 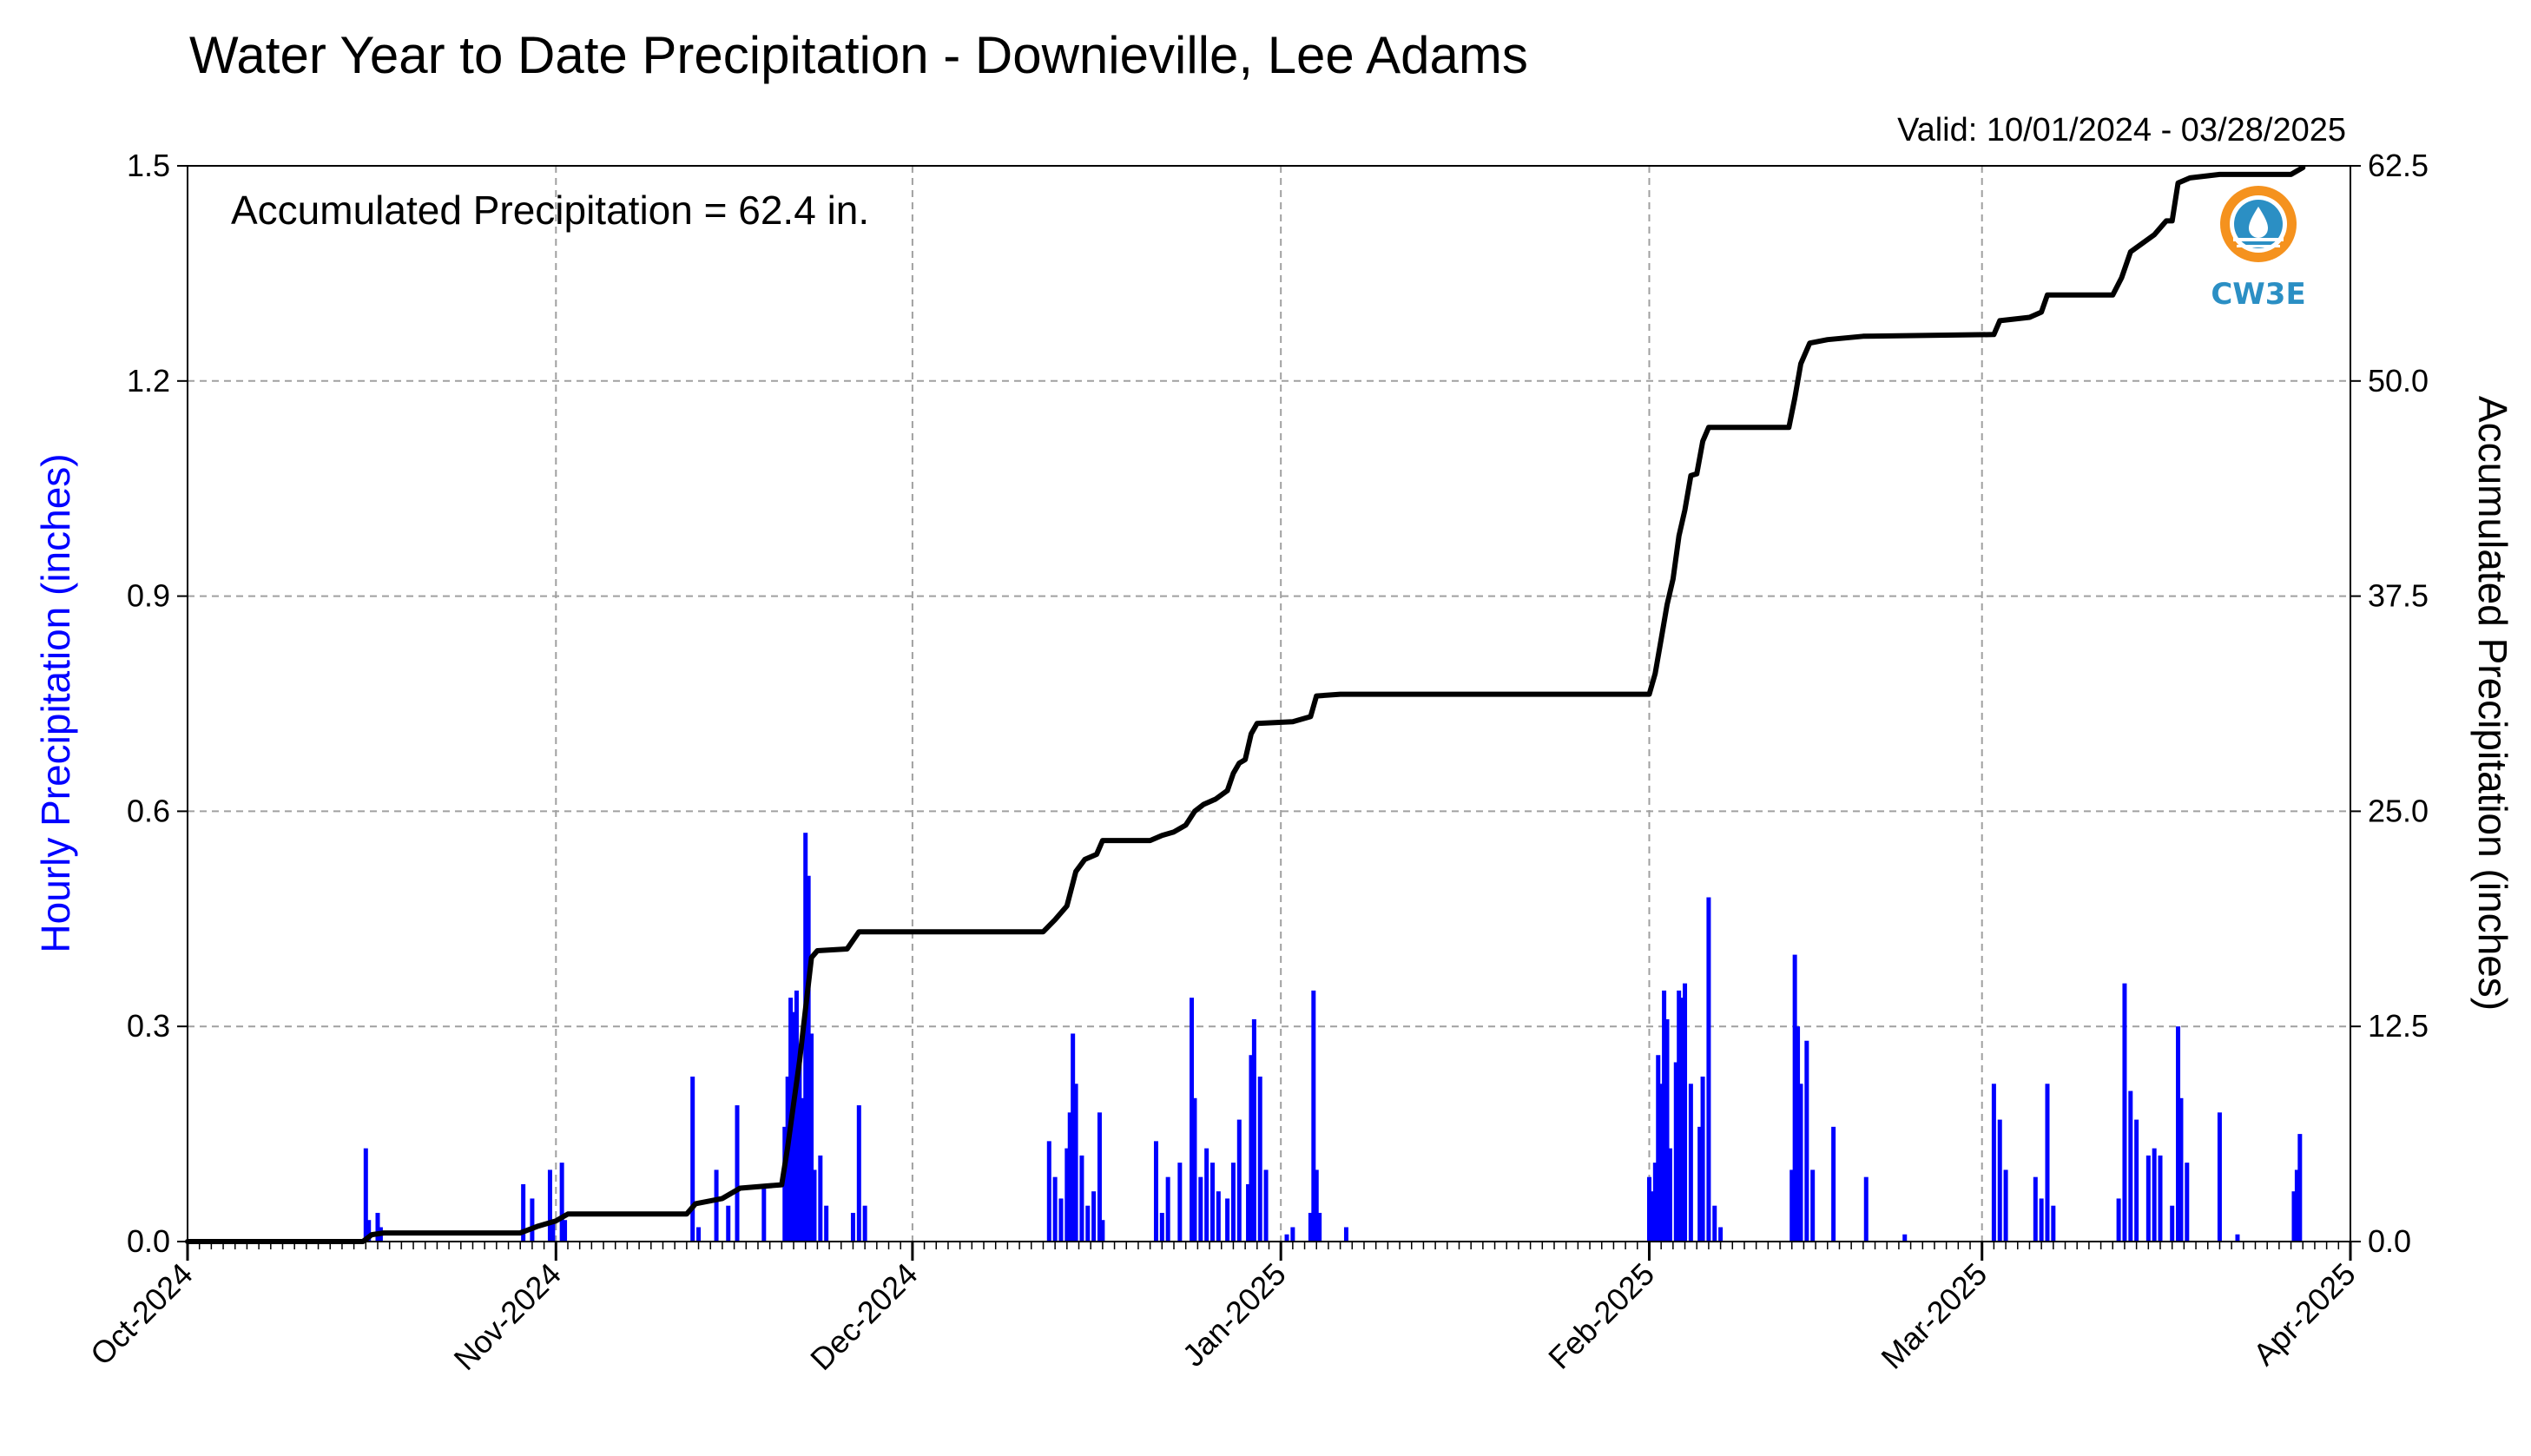 I want to click on x-tick-label: Oct-2024, so click(x=141, y=1314).